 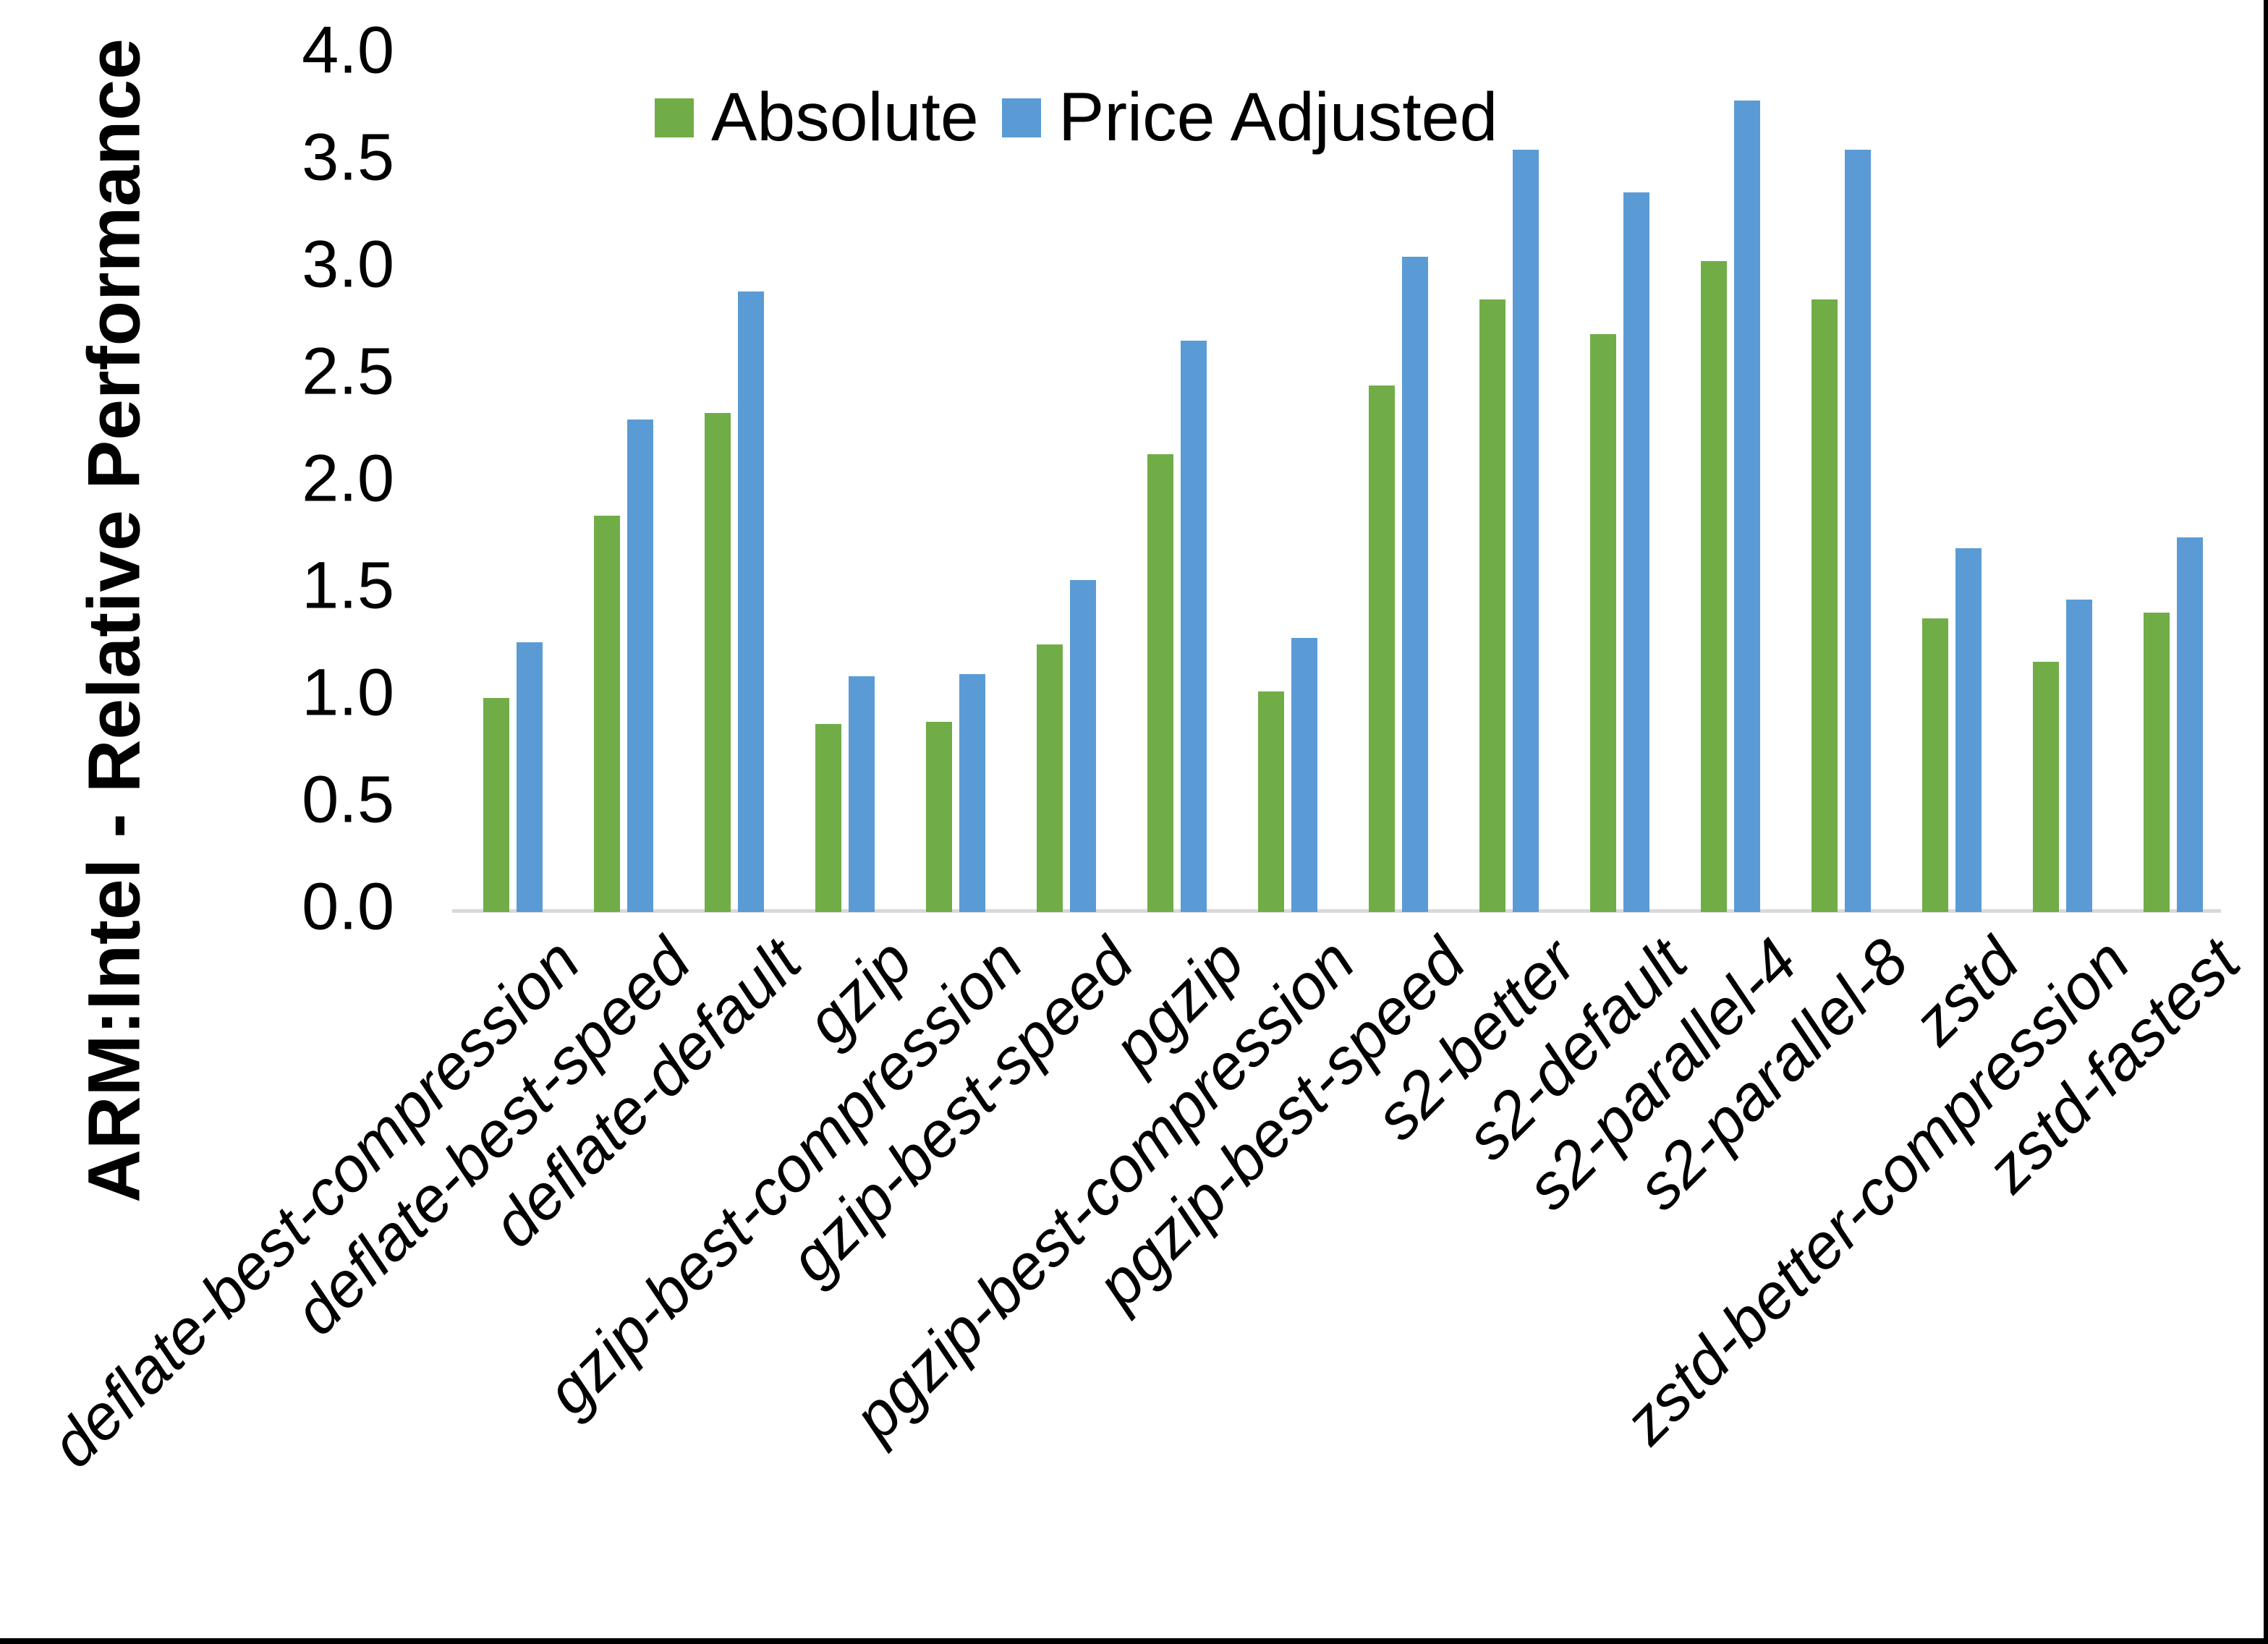 What do you see at coordinates (530, 777) in the screenshot?
I see `bar-price-adjusted-deflate-best-compression` at bounding box center [530, 777].